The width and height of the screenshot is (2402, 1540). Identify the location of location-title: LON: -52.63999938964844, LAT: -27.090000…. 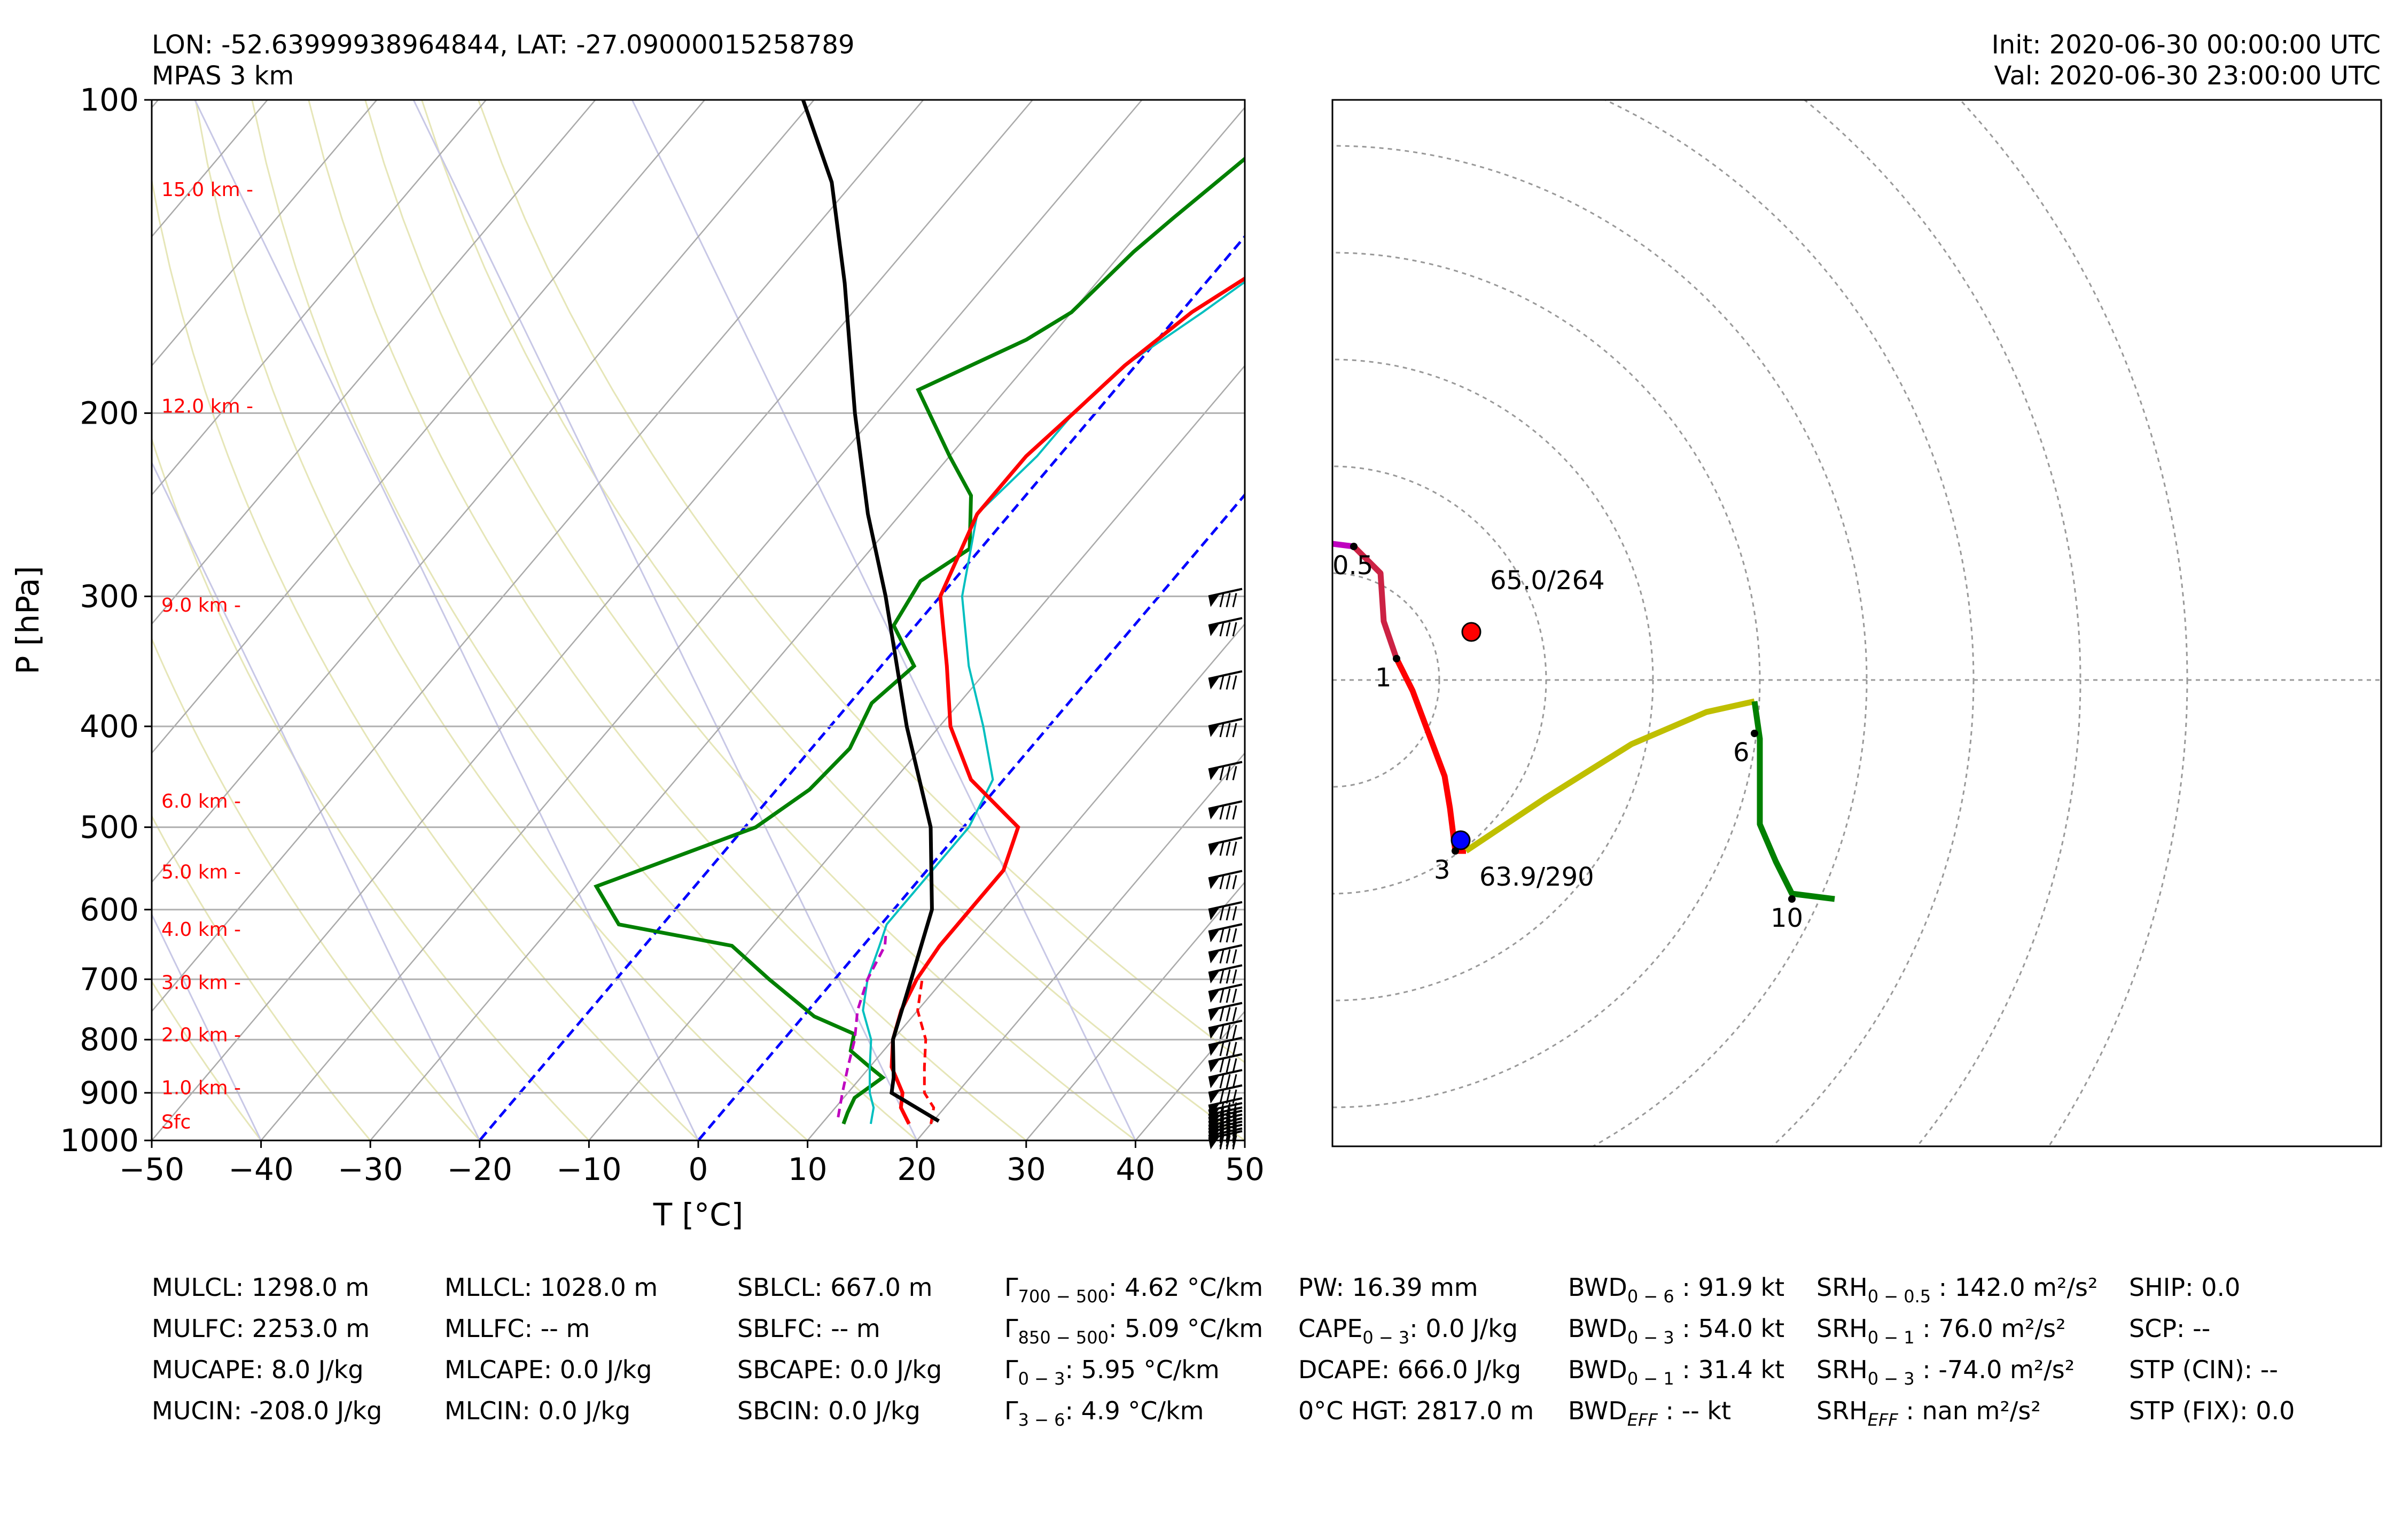
(503, 45).